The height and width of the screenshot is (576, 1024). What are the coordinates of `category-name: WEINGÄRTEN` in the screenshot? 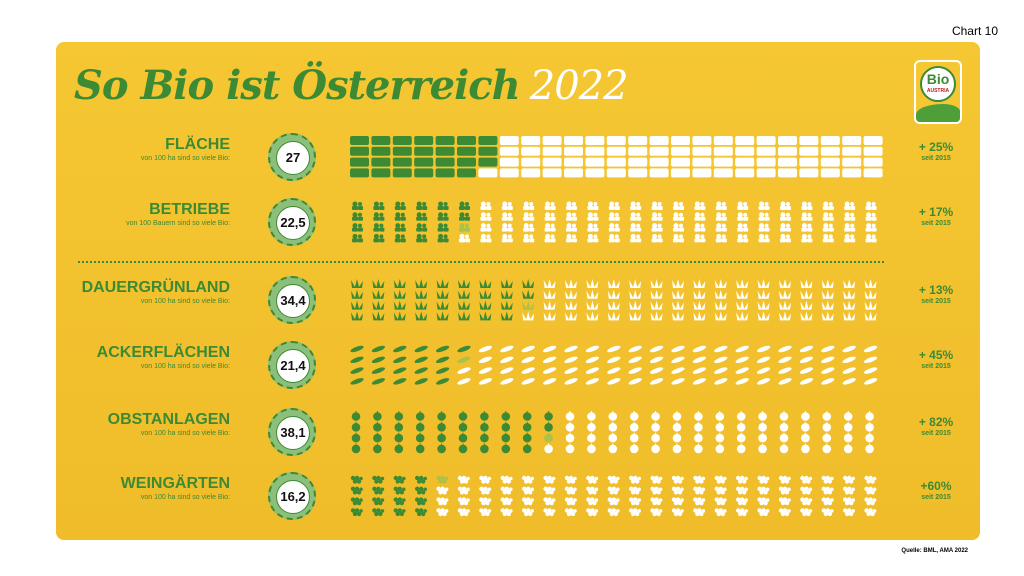 It's located at (175, 483).